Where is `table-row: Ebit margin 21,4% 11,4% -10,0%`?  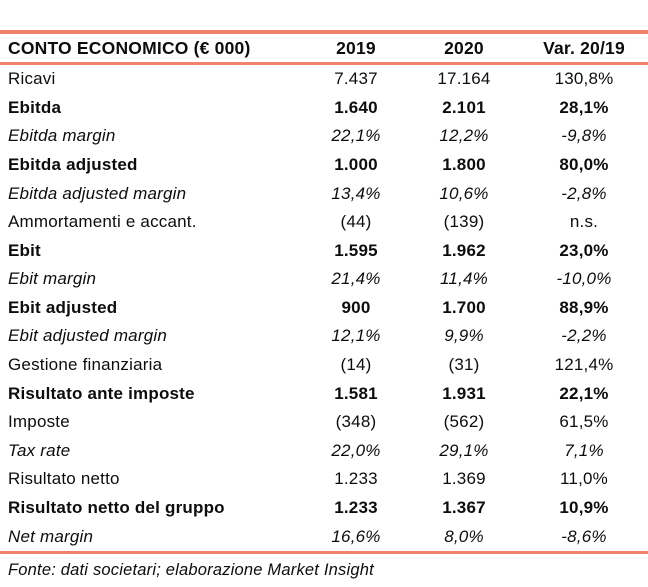
table-row: Ebit margin 21,4% 11,4% -10,0% is located at coordinates (324, 279).